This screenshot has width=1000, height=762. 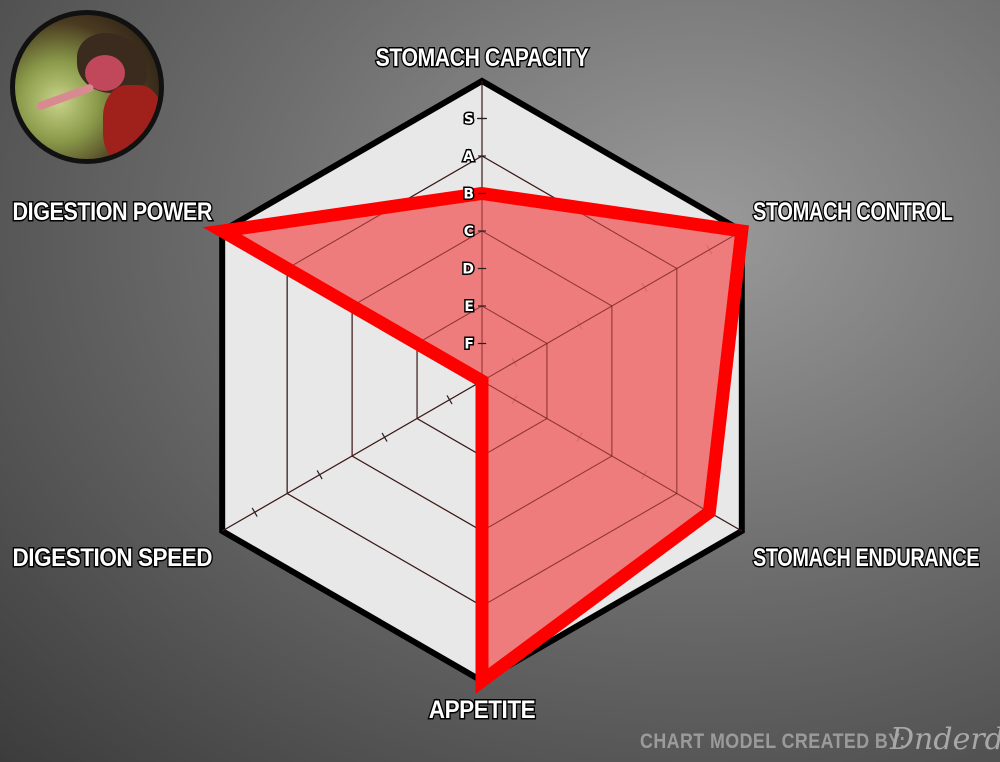 I want to click on credit-text: CHART MODEL CREATED BY:, so click(x=773, y=741).